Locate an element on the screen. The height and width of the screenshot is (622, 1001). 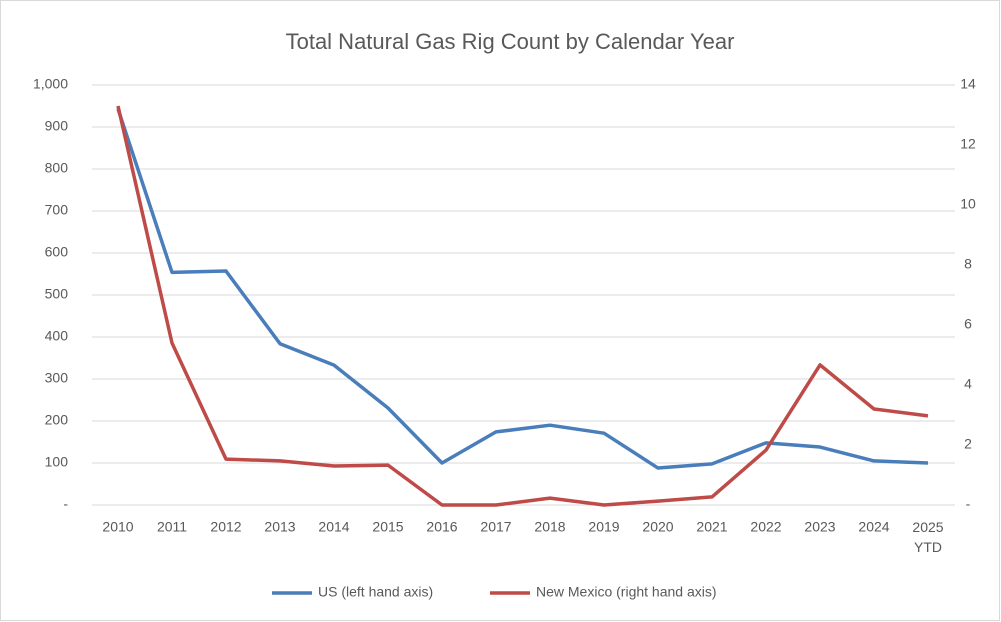
x-tick-label: 2017 is located at coordinates (495, 527).